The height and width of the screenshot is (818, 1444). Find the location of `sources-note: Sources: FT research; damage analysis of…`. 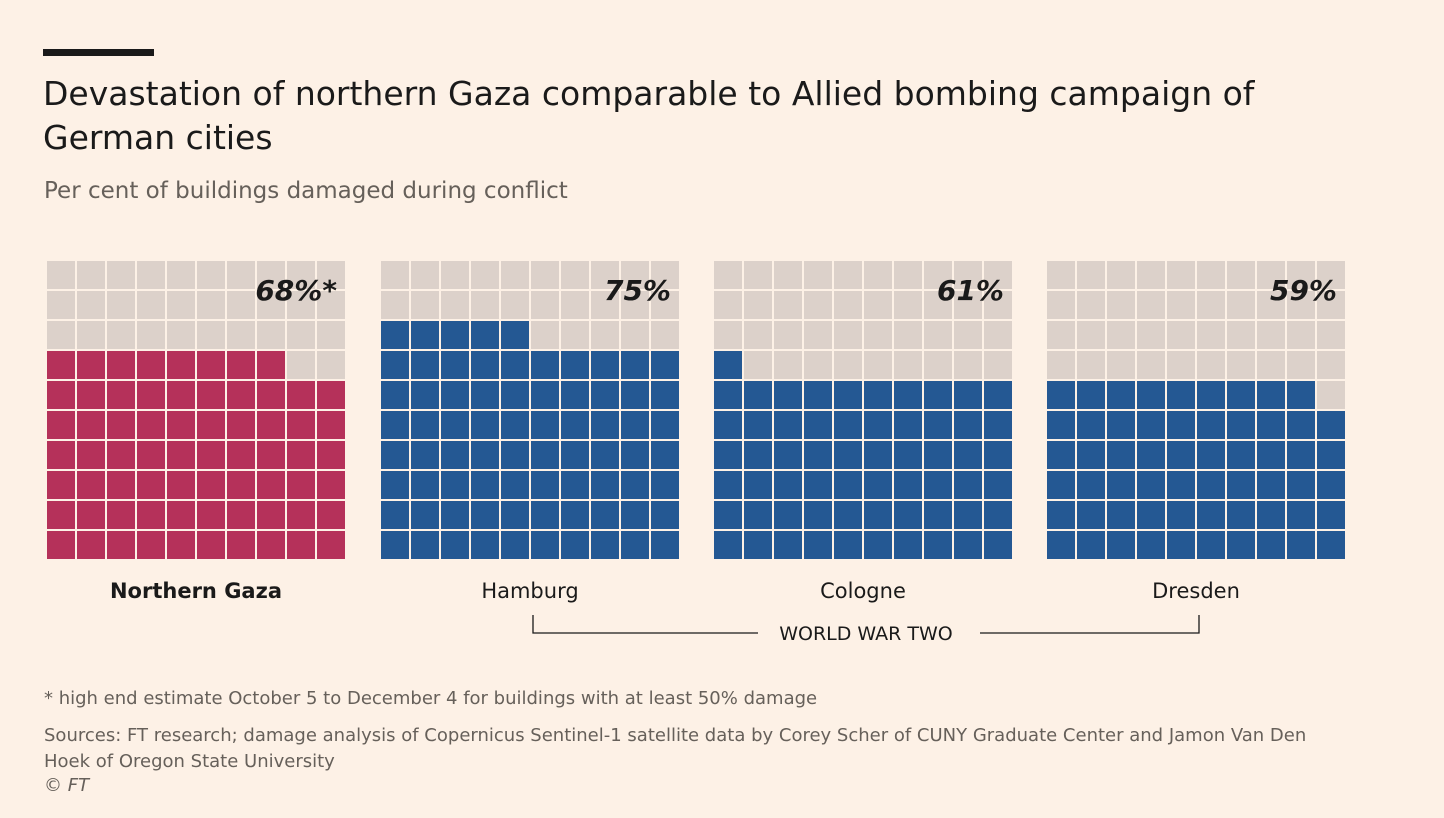

sources-note: Sources: FT research; damage analysis of… is located at coordinates (675, 748).